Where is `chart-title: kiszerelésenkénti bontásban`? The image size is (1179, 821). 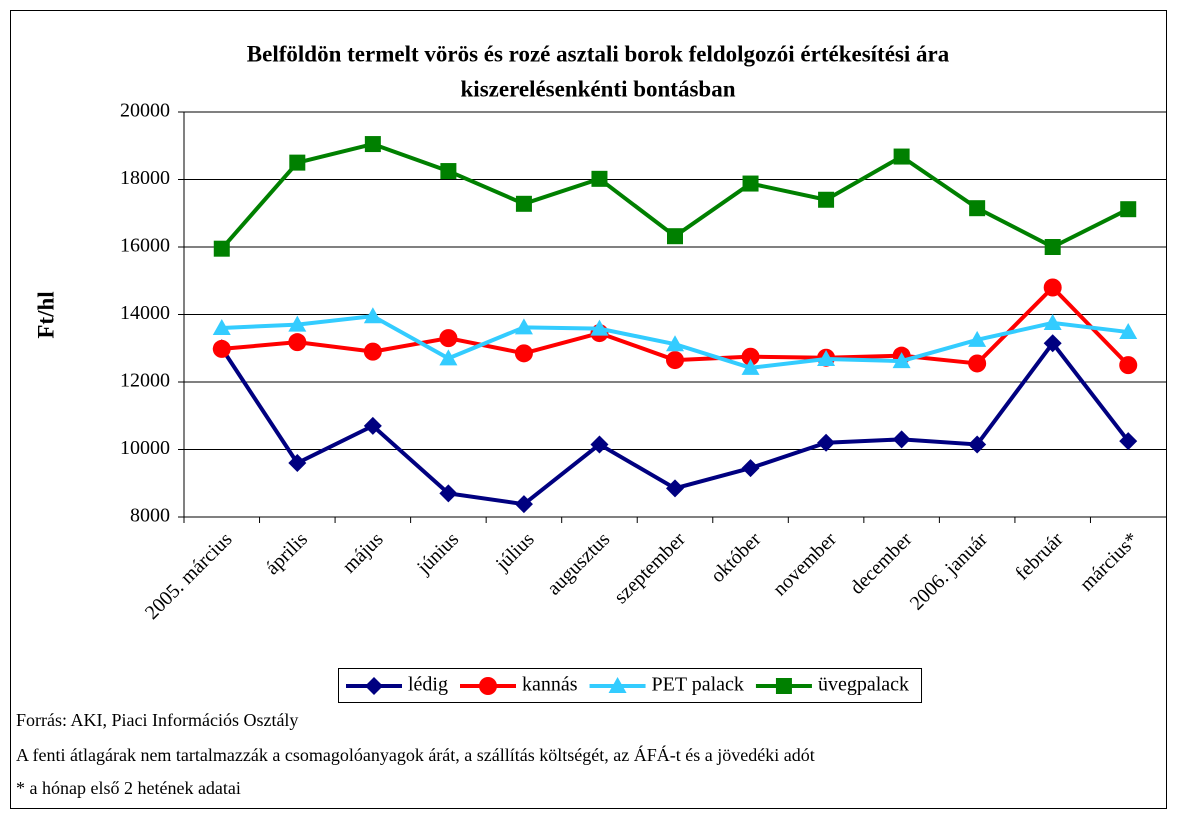 chart-title: kiszerelésenkénti bontásban is located at coordinates (598, 88).